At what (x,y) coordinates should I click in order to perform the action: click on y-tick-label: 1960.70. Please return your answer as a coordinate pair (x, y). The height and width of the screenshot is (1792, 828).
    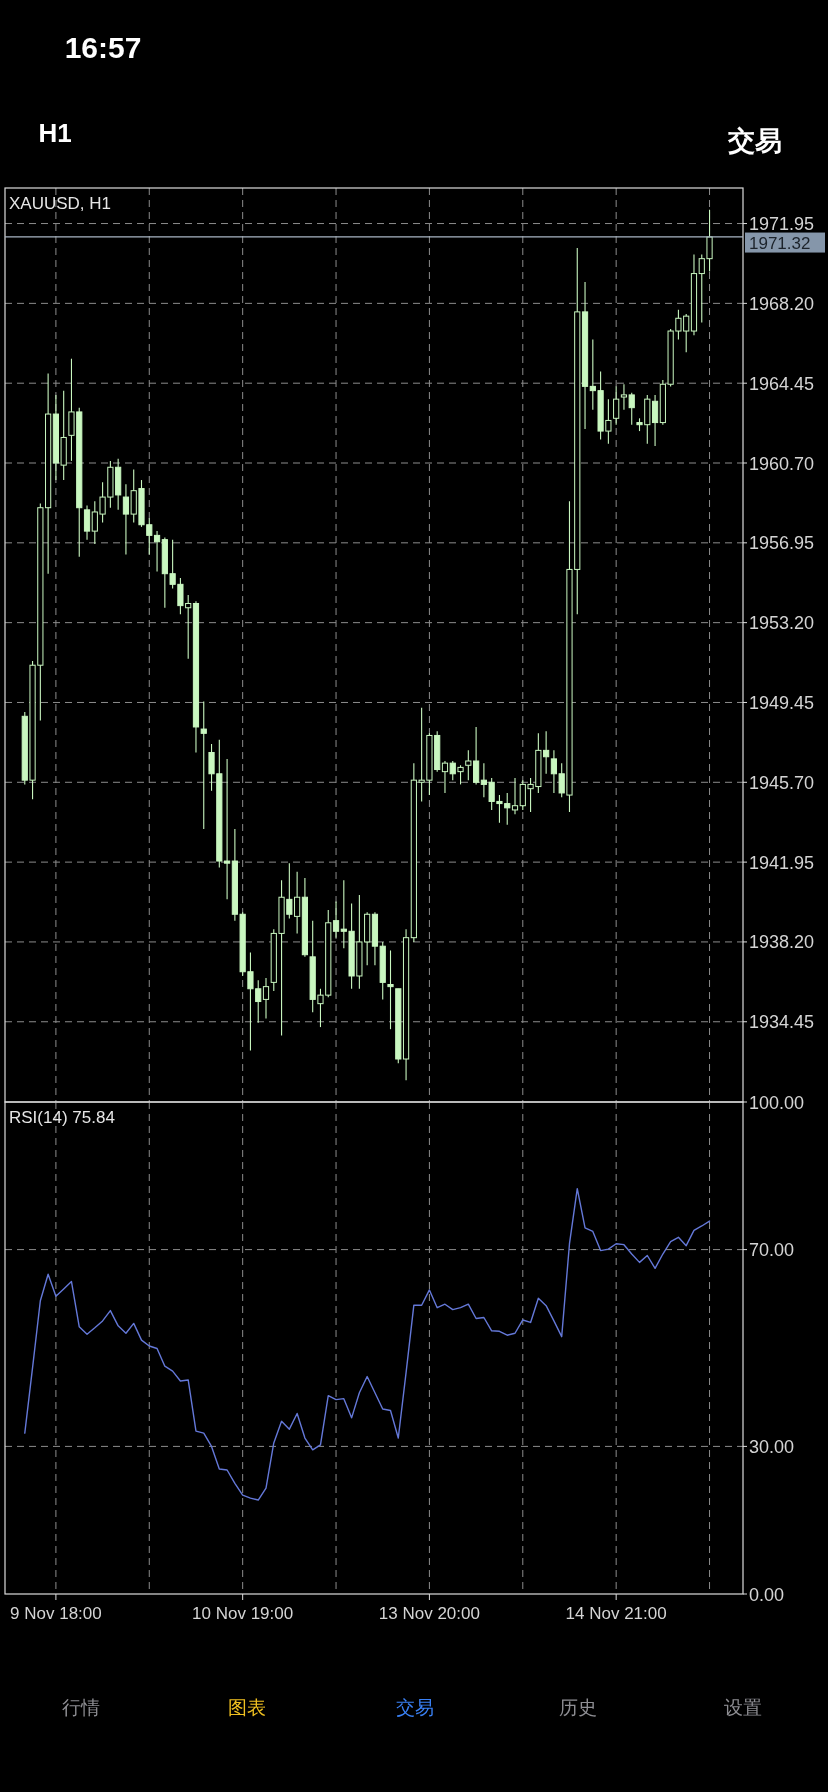
    Looking at the image, I should click on (782, 463).